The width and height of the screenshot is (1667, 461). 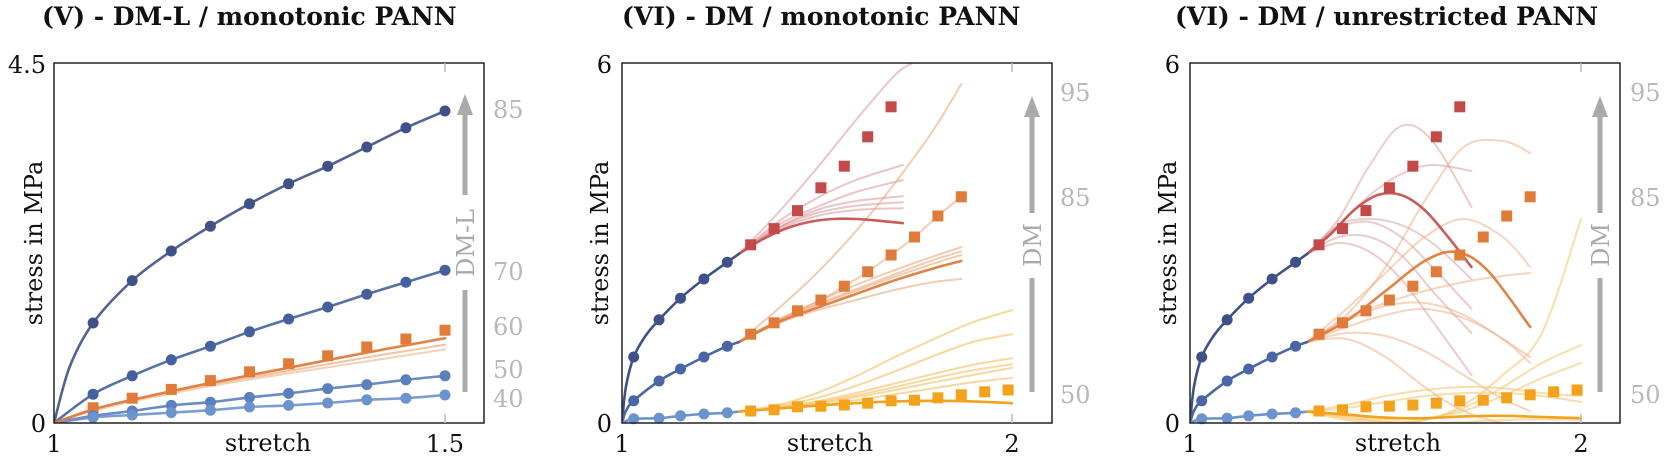 I want to click on panel-3-arrowhead-icon, so click(x=1600, y=106).